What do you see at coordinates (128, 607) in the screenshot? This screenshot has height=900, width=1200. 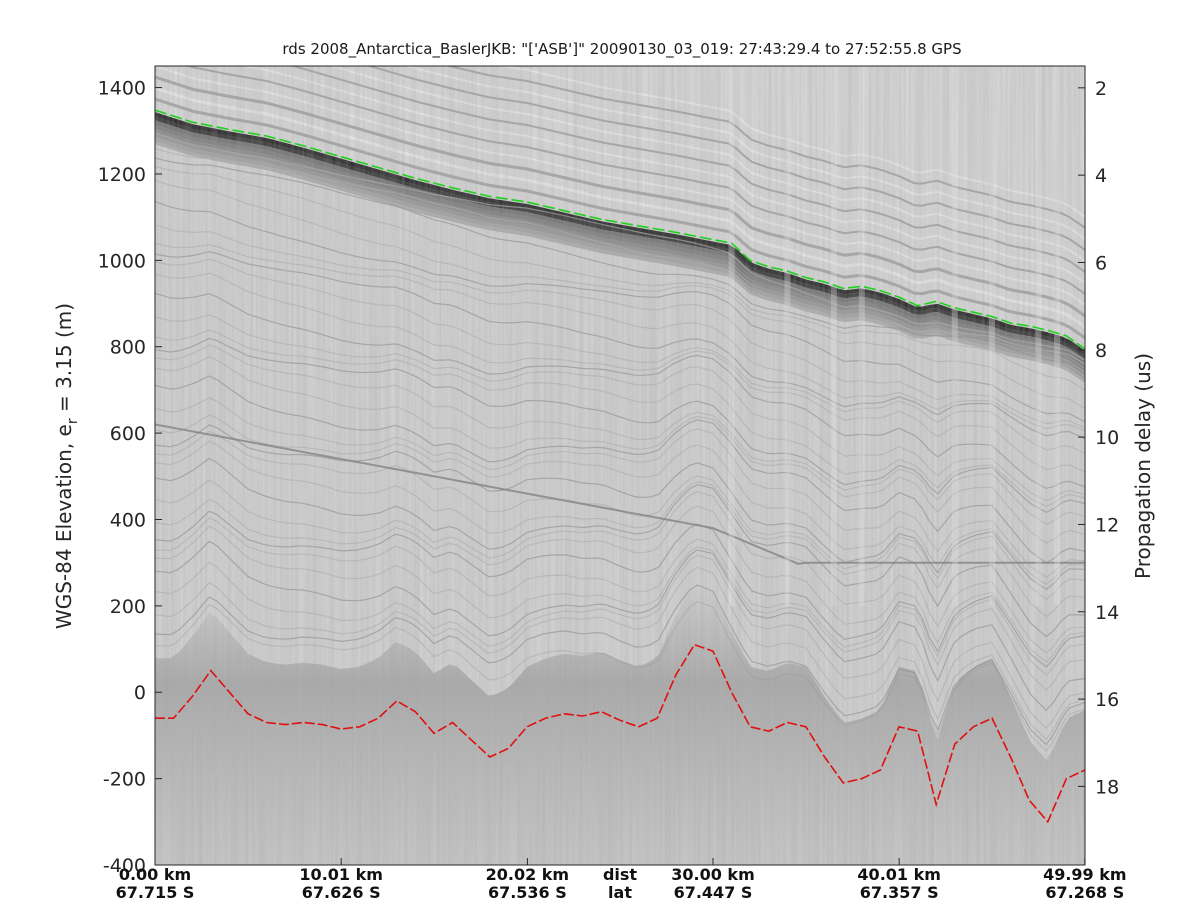 I see `left-tick-label: 200` at bounding box center [128, 607].